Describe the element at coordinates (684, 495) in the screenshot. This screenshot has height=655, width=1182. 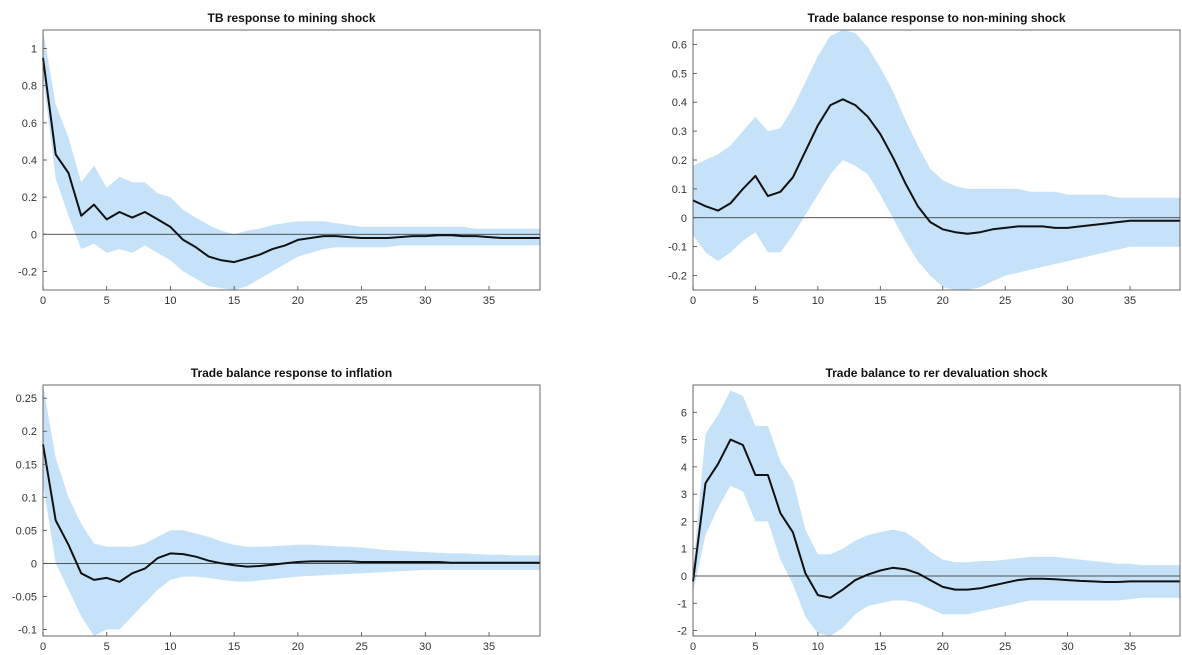
I see `y-tick-label: 3` at that location.